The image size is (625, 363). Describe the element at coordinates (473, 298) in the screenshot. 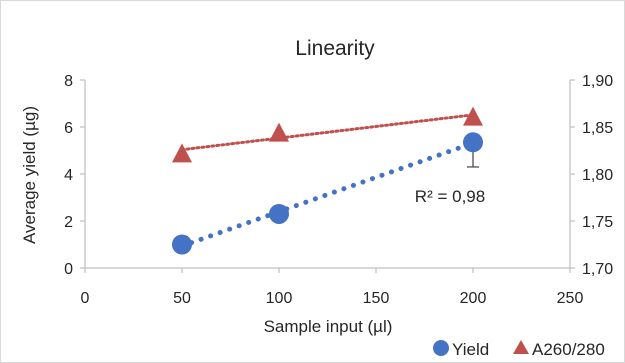

I see `x-tick-label: 200` at that location.